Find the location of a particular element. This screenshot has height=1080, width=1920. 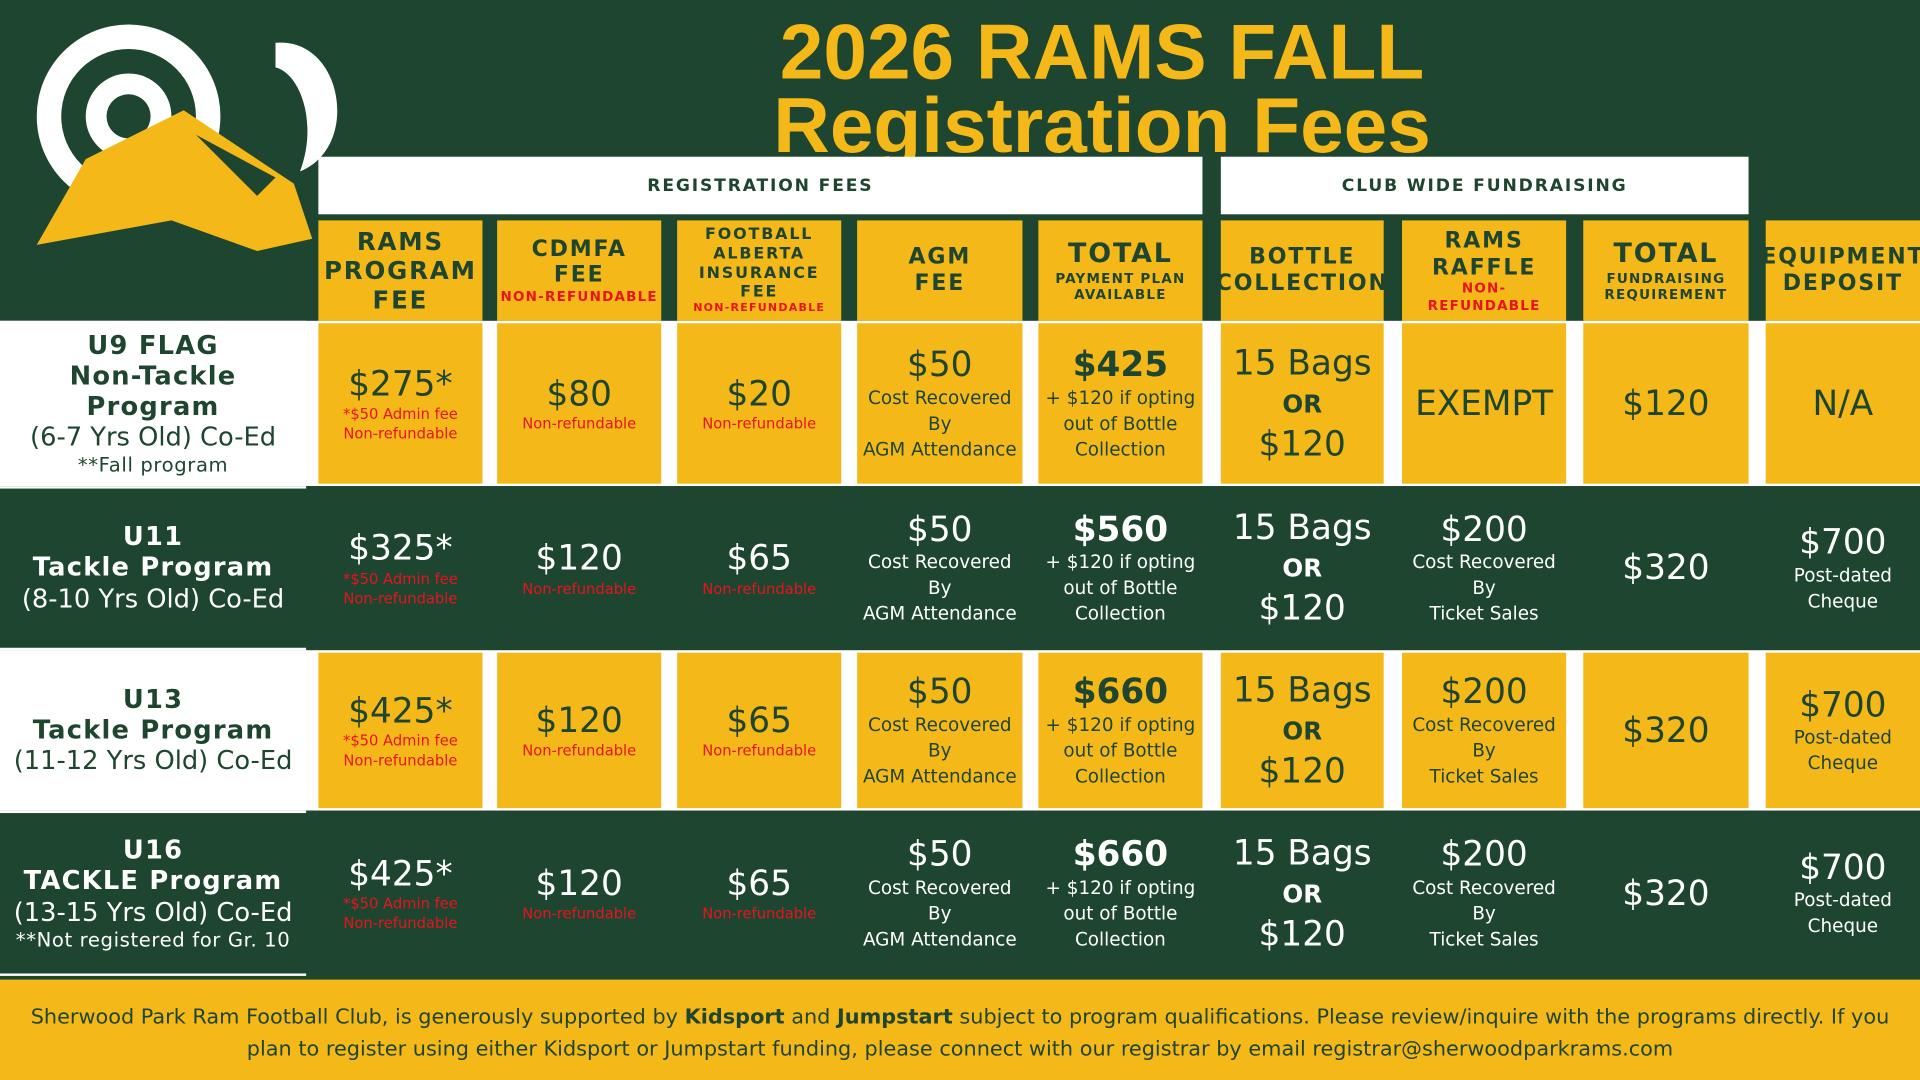

fee-cell: N/A is located at coordinates (1842, 403).